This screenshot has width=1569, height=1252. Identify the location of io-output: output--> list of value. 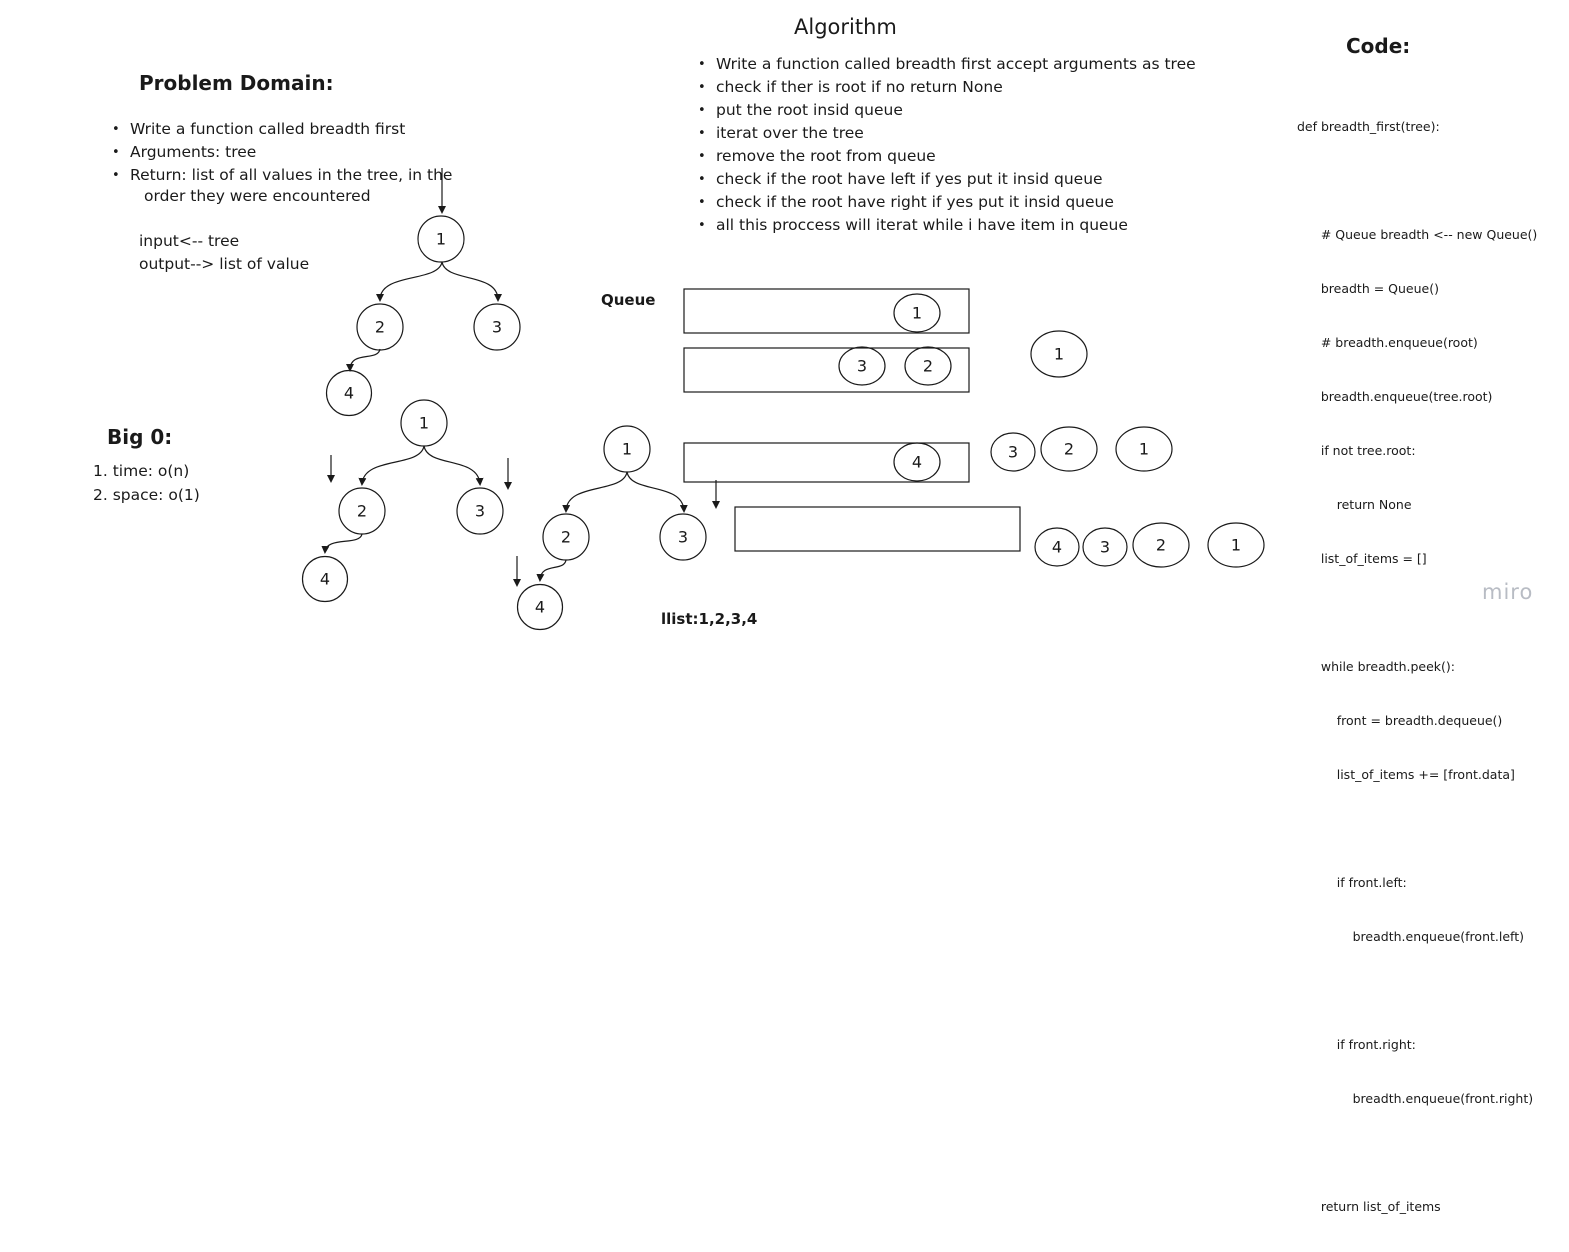
(224, 264).